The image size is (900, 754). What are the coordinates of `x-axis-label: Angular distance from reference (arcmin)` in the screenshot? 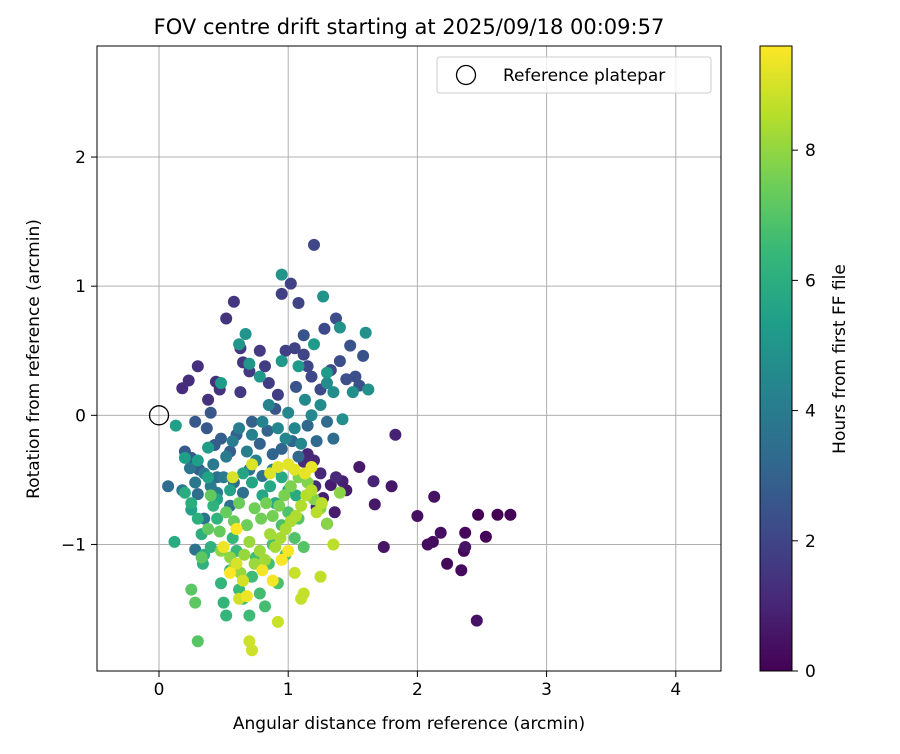 It's located at (409, 724).